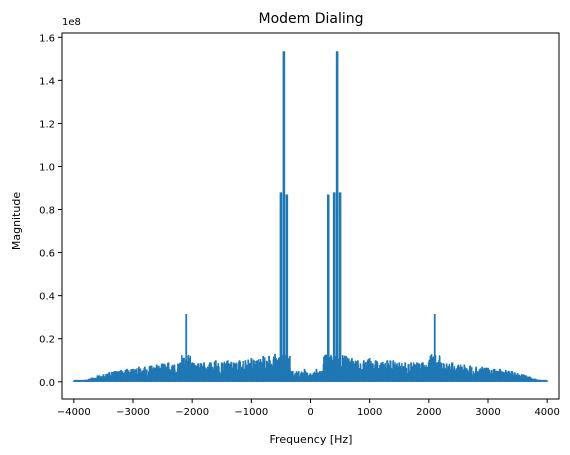 The image size is (570, 455). I want to click on x-axis-label: Frequency [Hz], so click(311, 439).